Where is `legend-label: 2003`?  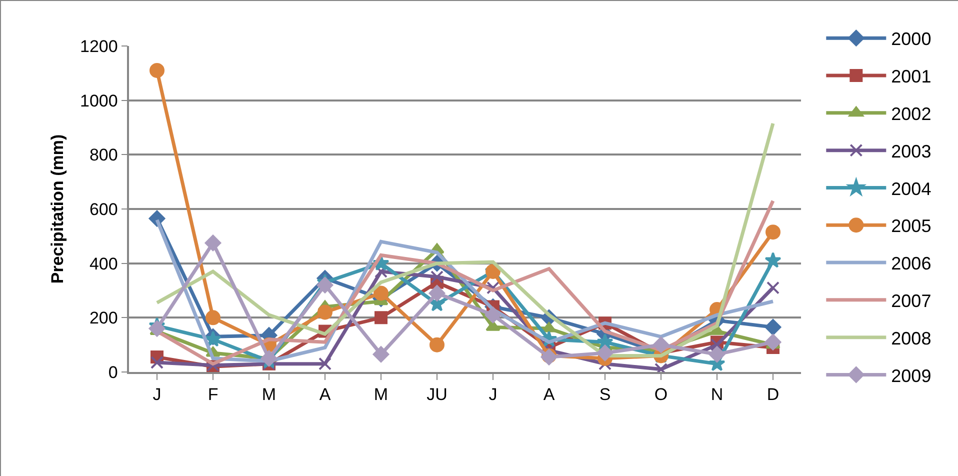
legend-label: 2003 is located at coordinates (911, 151).